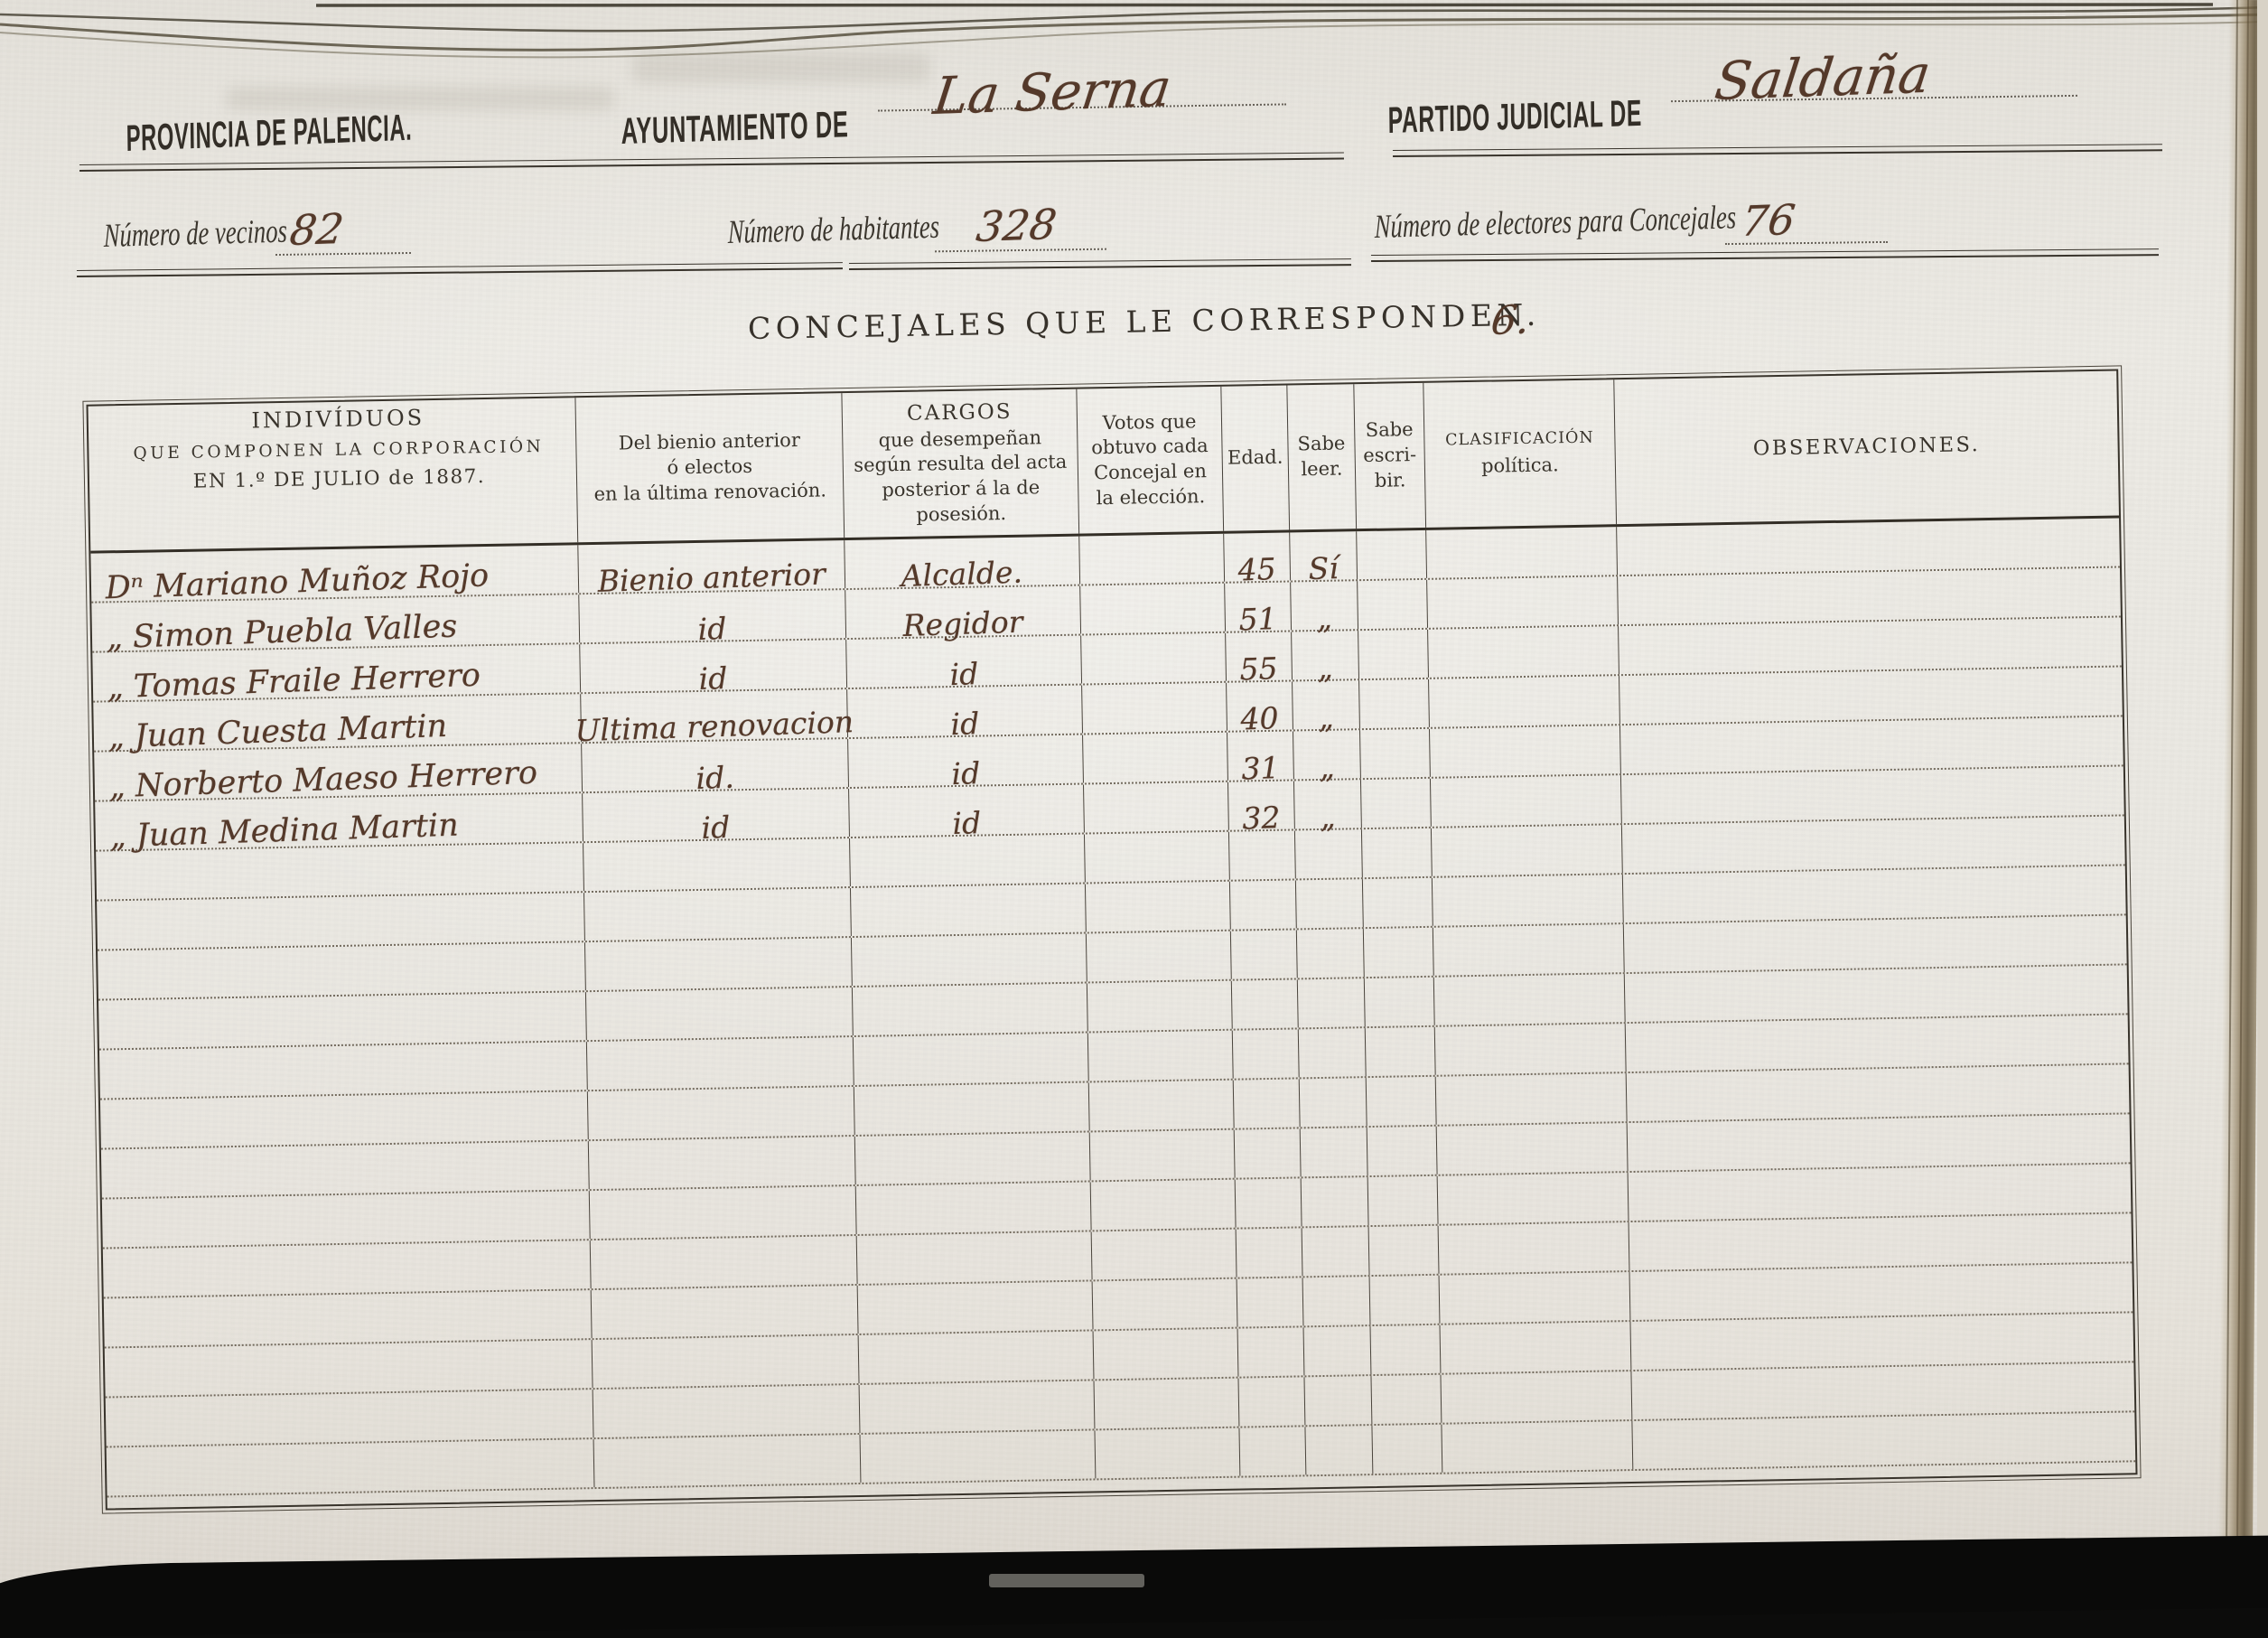 The image size is (2268, 1638). What do you see at coordinates (195, 234) in the screenshot?
I see `vecinos-label: Número de vecinos` at bounding box center [195, 234].